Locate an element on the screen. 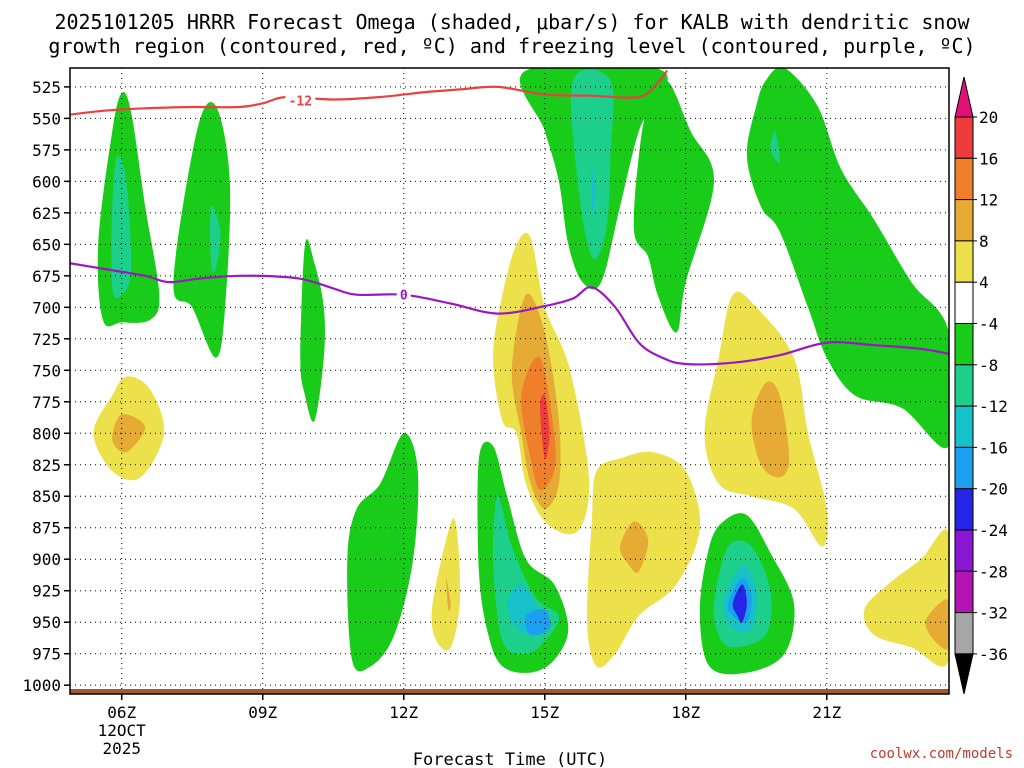  terrain-strip is located at coordinates (509, 691).